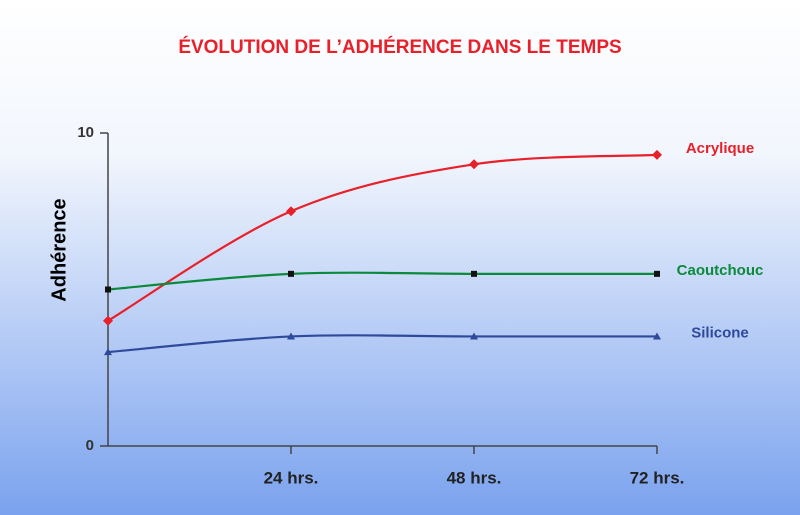 The width and height of the screenshot is (800, 515). What do you see at coordinates (59, 249) in the screenshot?
I see `y-axis-label: Adhérence` at bounding box center [59, 249].